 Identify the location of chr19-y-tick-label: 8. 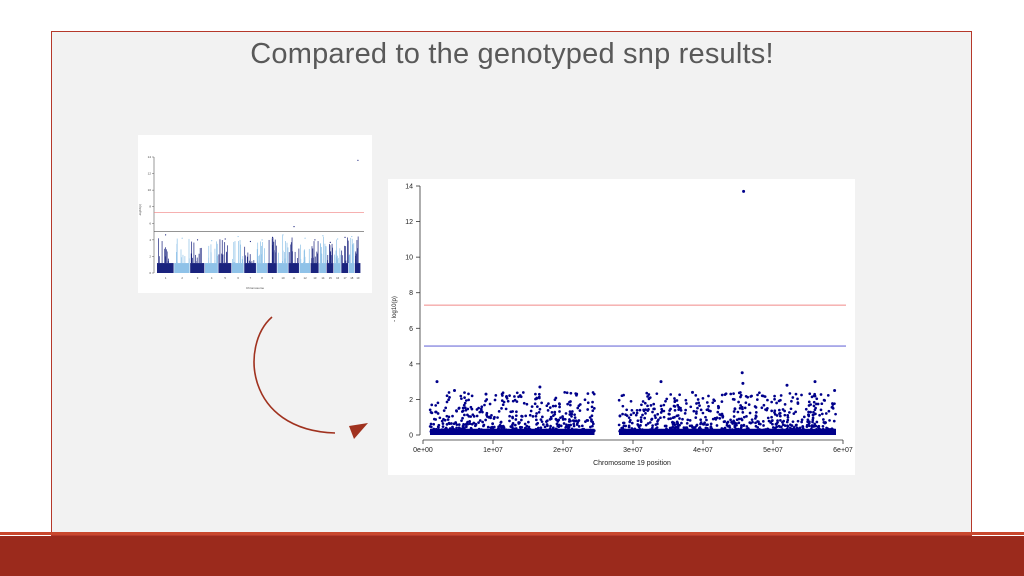
(411, 293).